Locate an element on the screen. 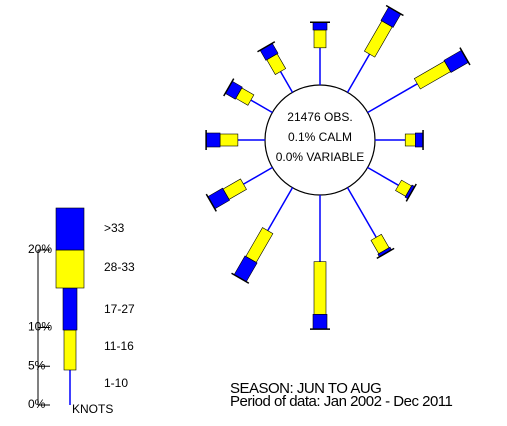 The height and width of the screenshot is (426, 507). legend-label: >33 is located at coordinates (114, 228).